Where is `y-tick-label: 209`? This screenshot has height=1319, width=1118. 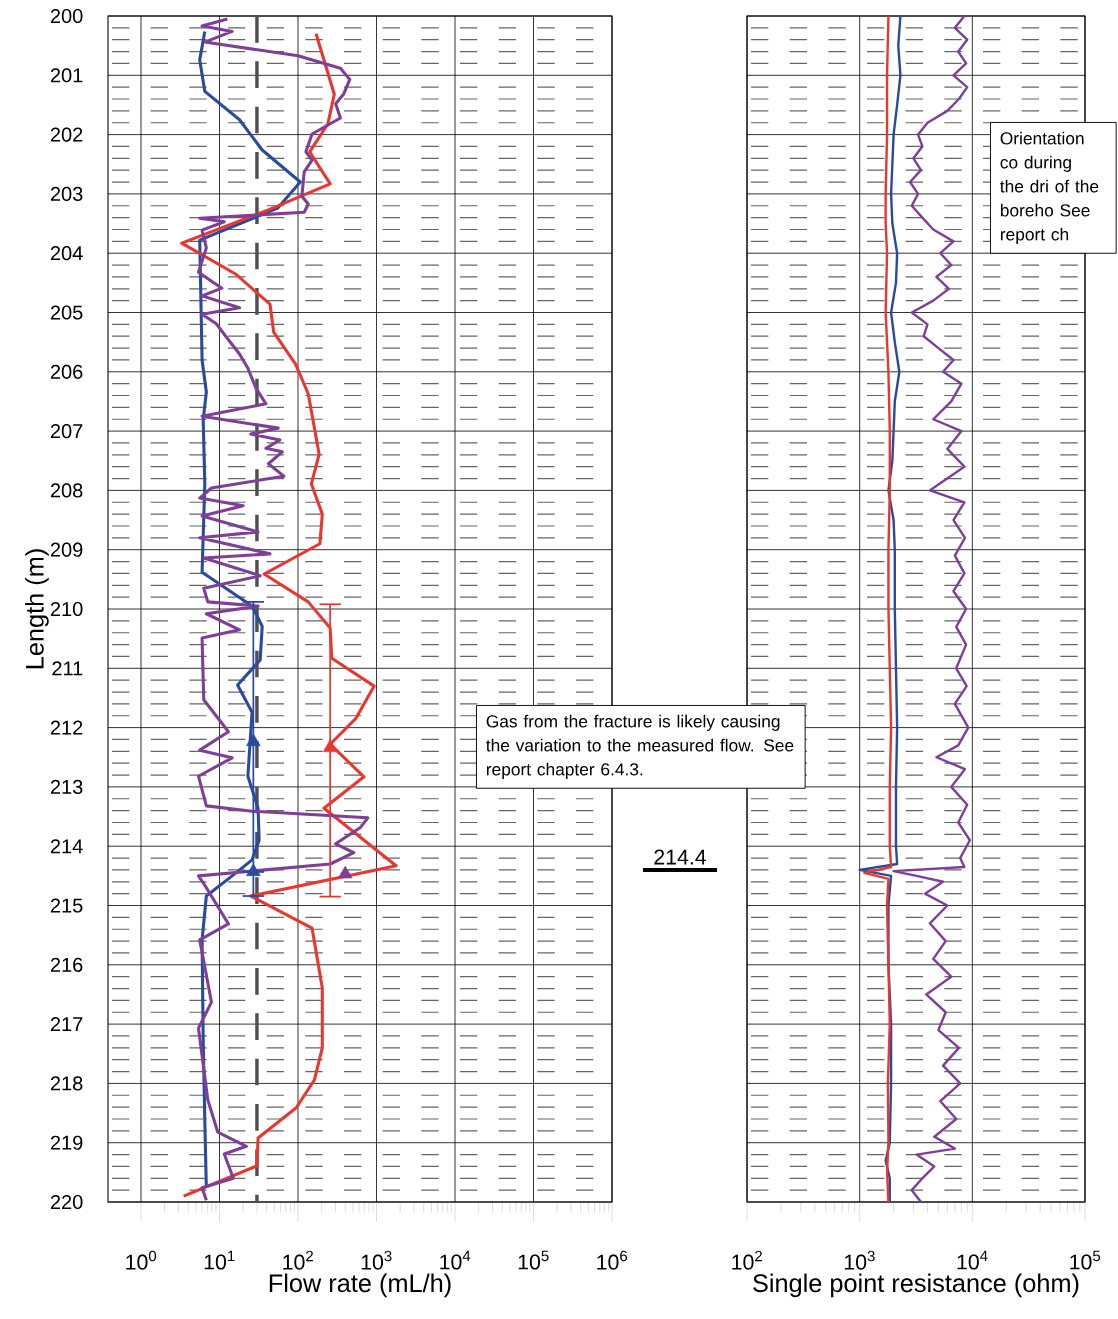 y-tick-label: 209 is located at coordinates (66, 549).